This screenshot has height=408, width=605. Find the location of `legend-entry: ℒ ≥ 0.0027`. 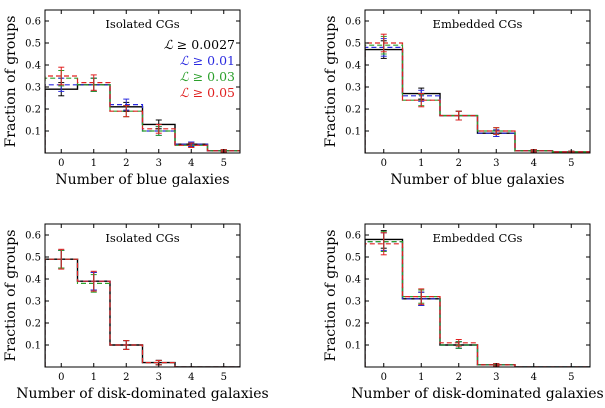

legend-entry: ℒ ≥ 0.0027 is located at coordinates (199, 44).